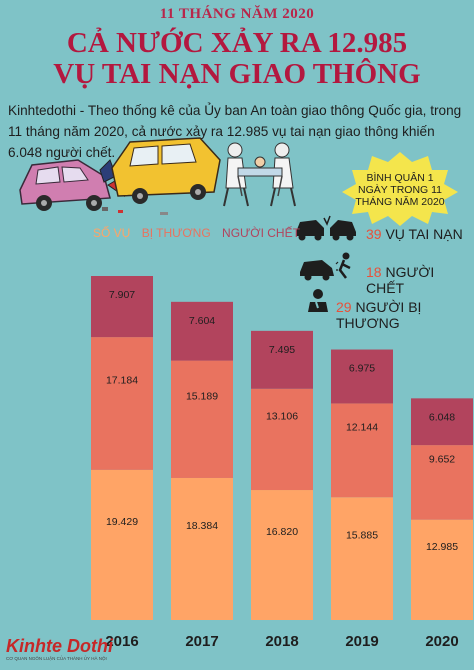 This screenshot has height=670, width=474. I want to click on bar-2018-deaths, so click(282, 359).